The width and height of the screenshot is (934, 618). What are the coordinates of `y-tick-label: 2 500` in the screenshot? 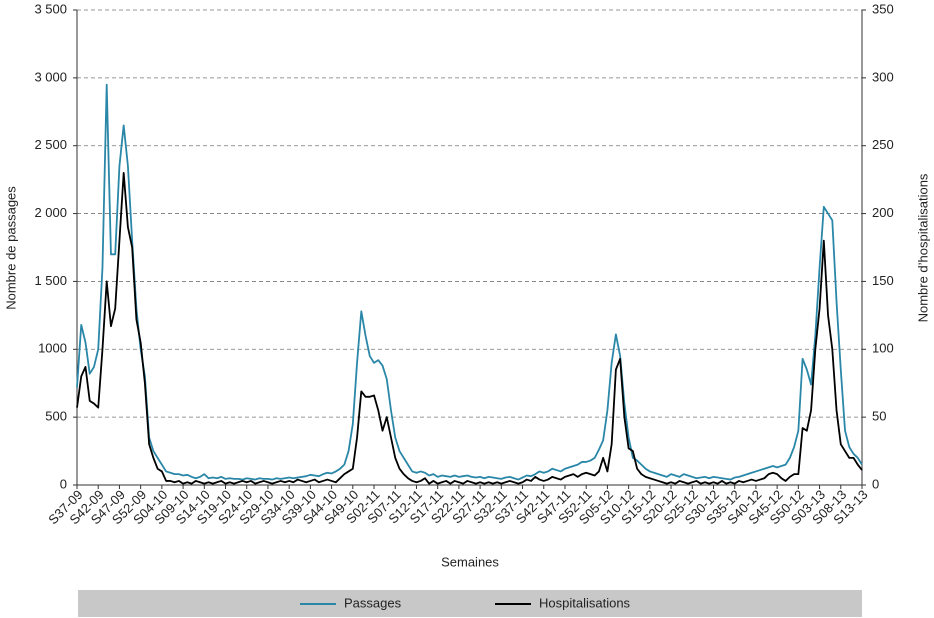 It's located at (50, 144).